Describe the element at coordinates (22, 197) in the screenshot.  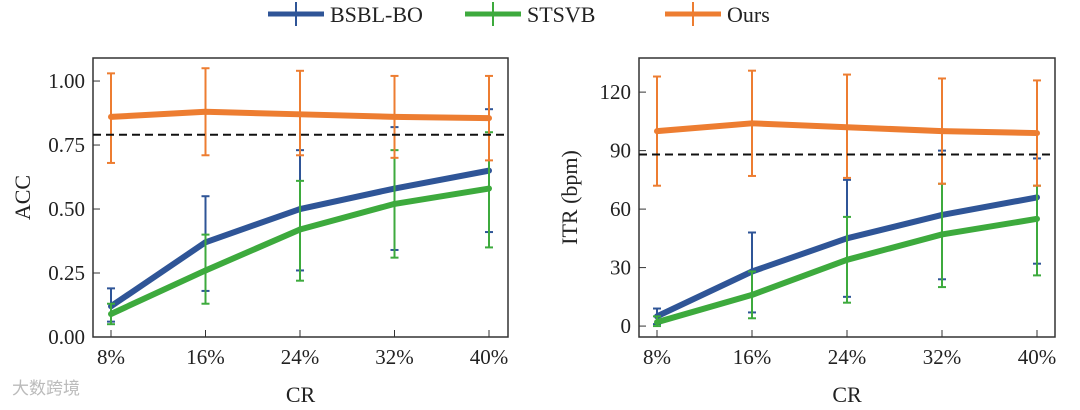
I see `y-axis-label: ACC` at that location.